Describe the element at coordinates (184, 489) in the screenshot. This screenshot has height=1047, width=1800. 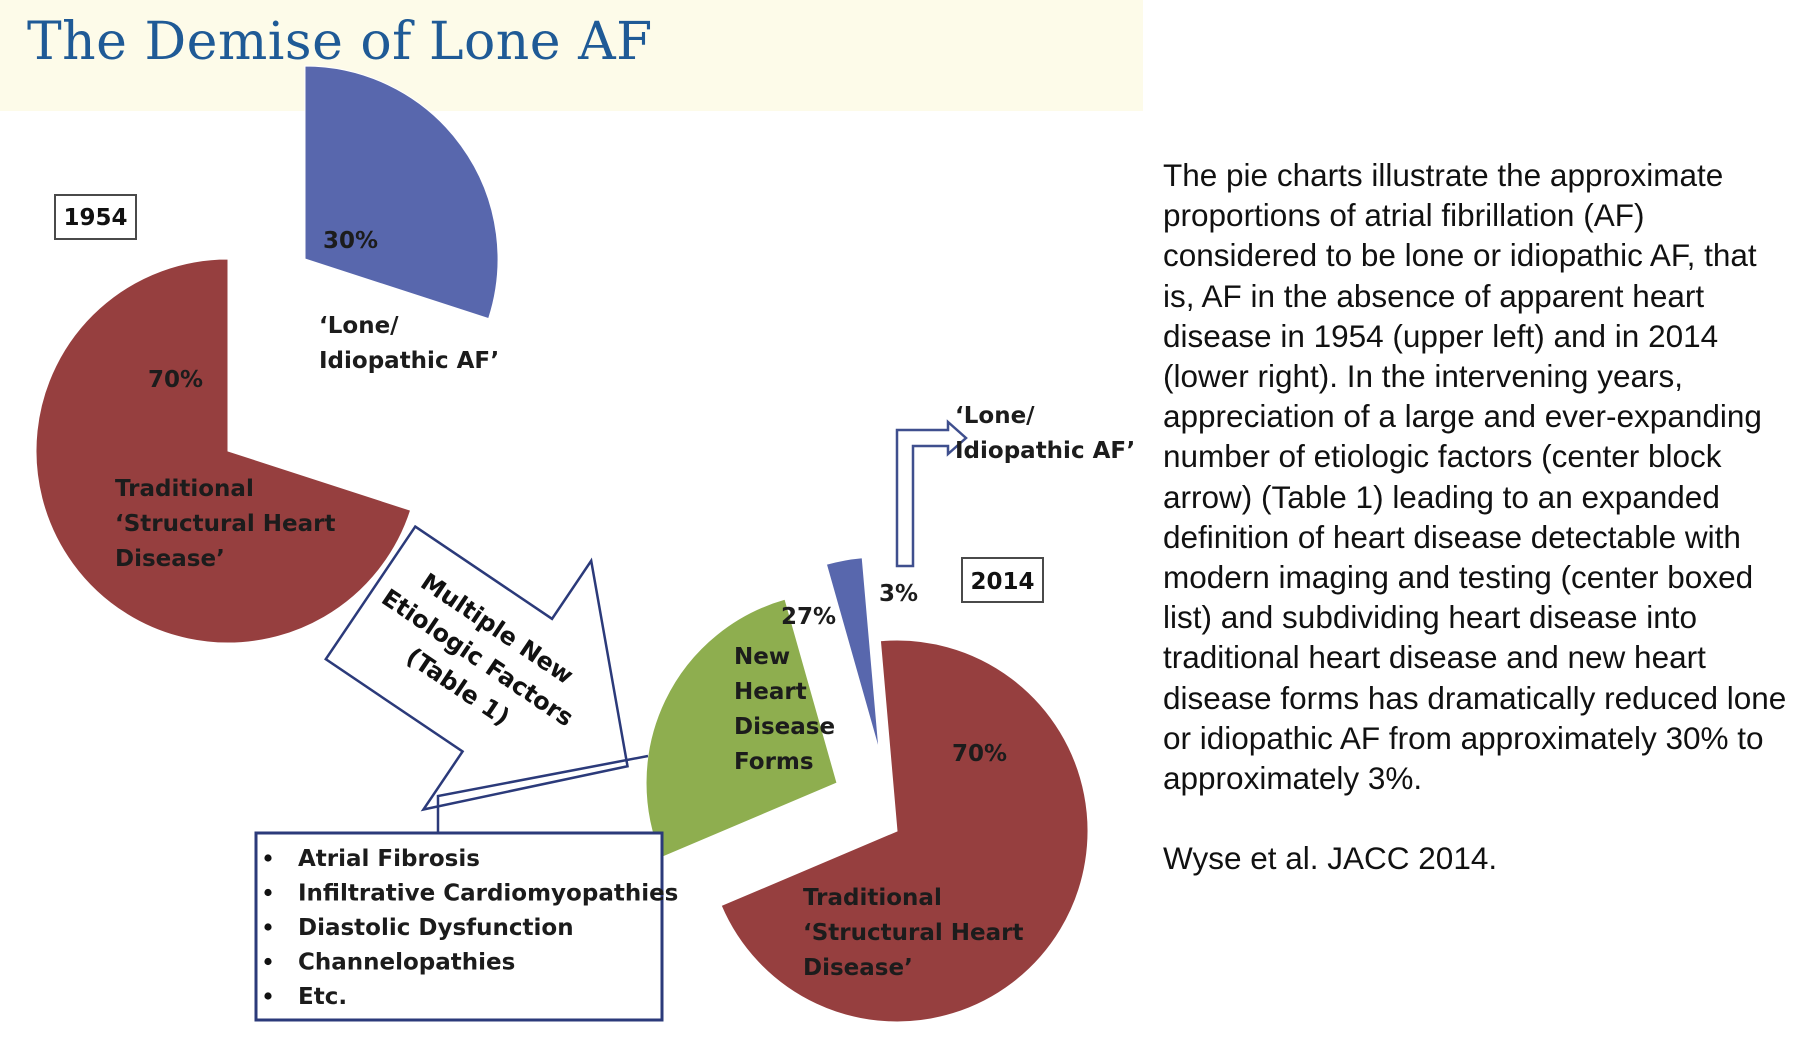
I see `pie-1954-traditional-label-1: Traditional` at that location.